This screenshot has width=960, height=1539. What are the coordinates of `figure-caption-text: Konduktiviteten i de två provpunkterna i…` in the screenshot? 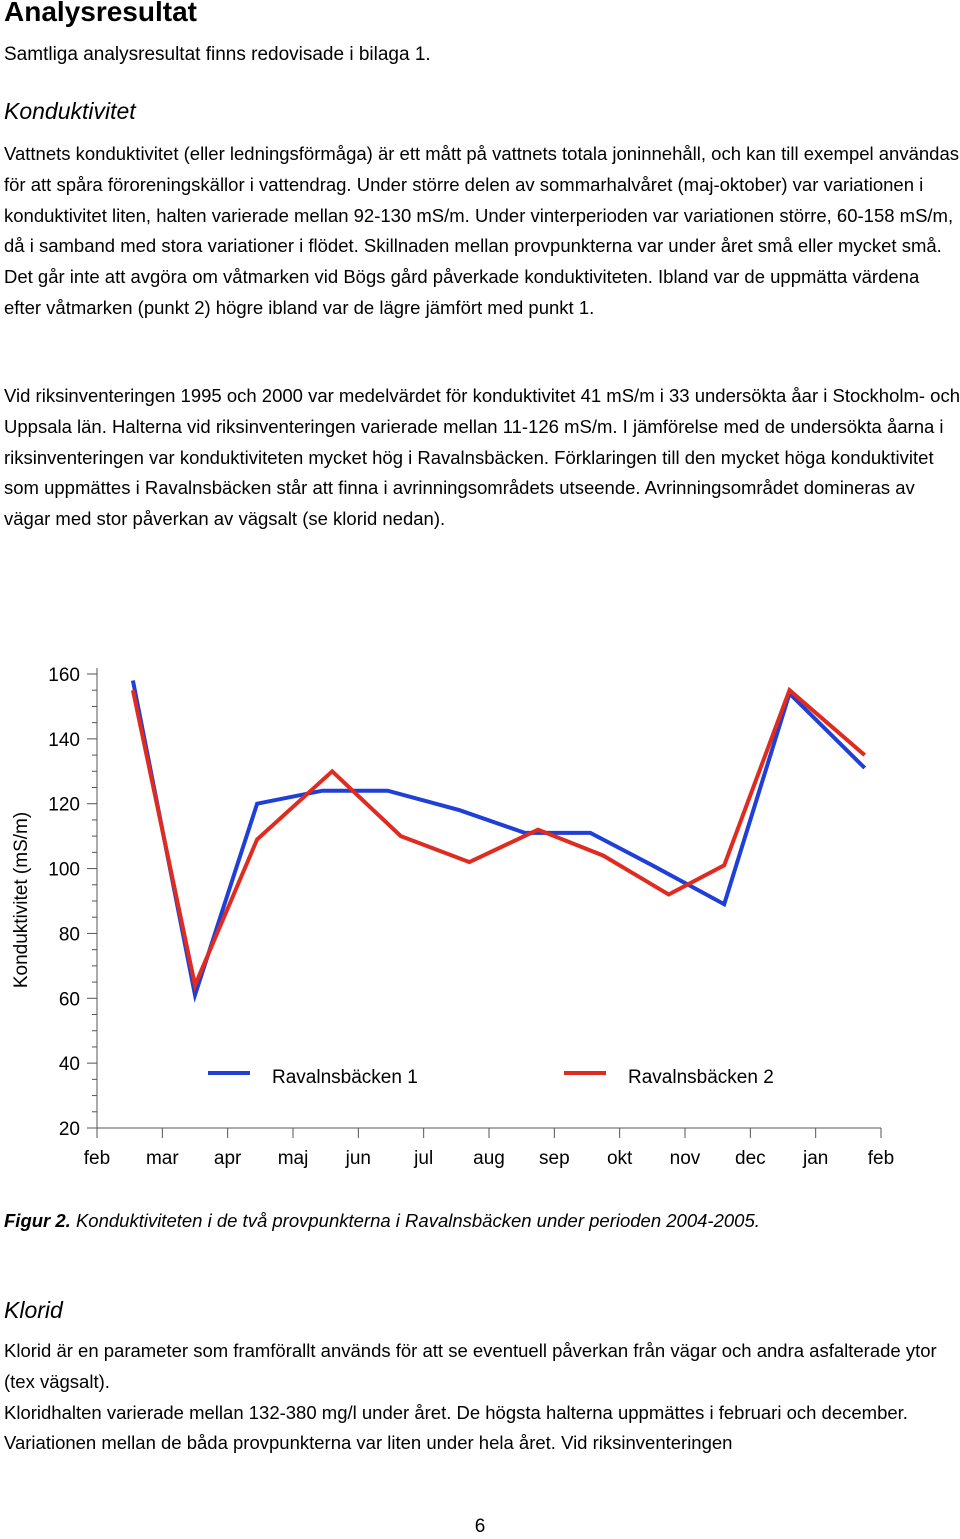 It's located at (415, 1220).